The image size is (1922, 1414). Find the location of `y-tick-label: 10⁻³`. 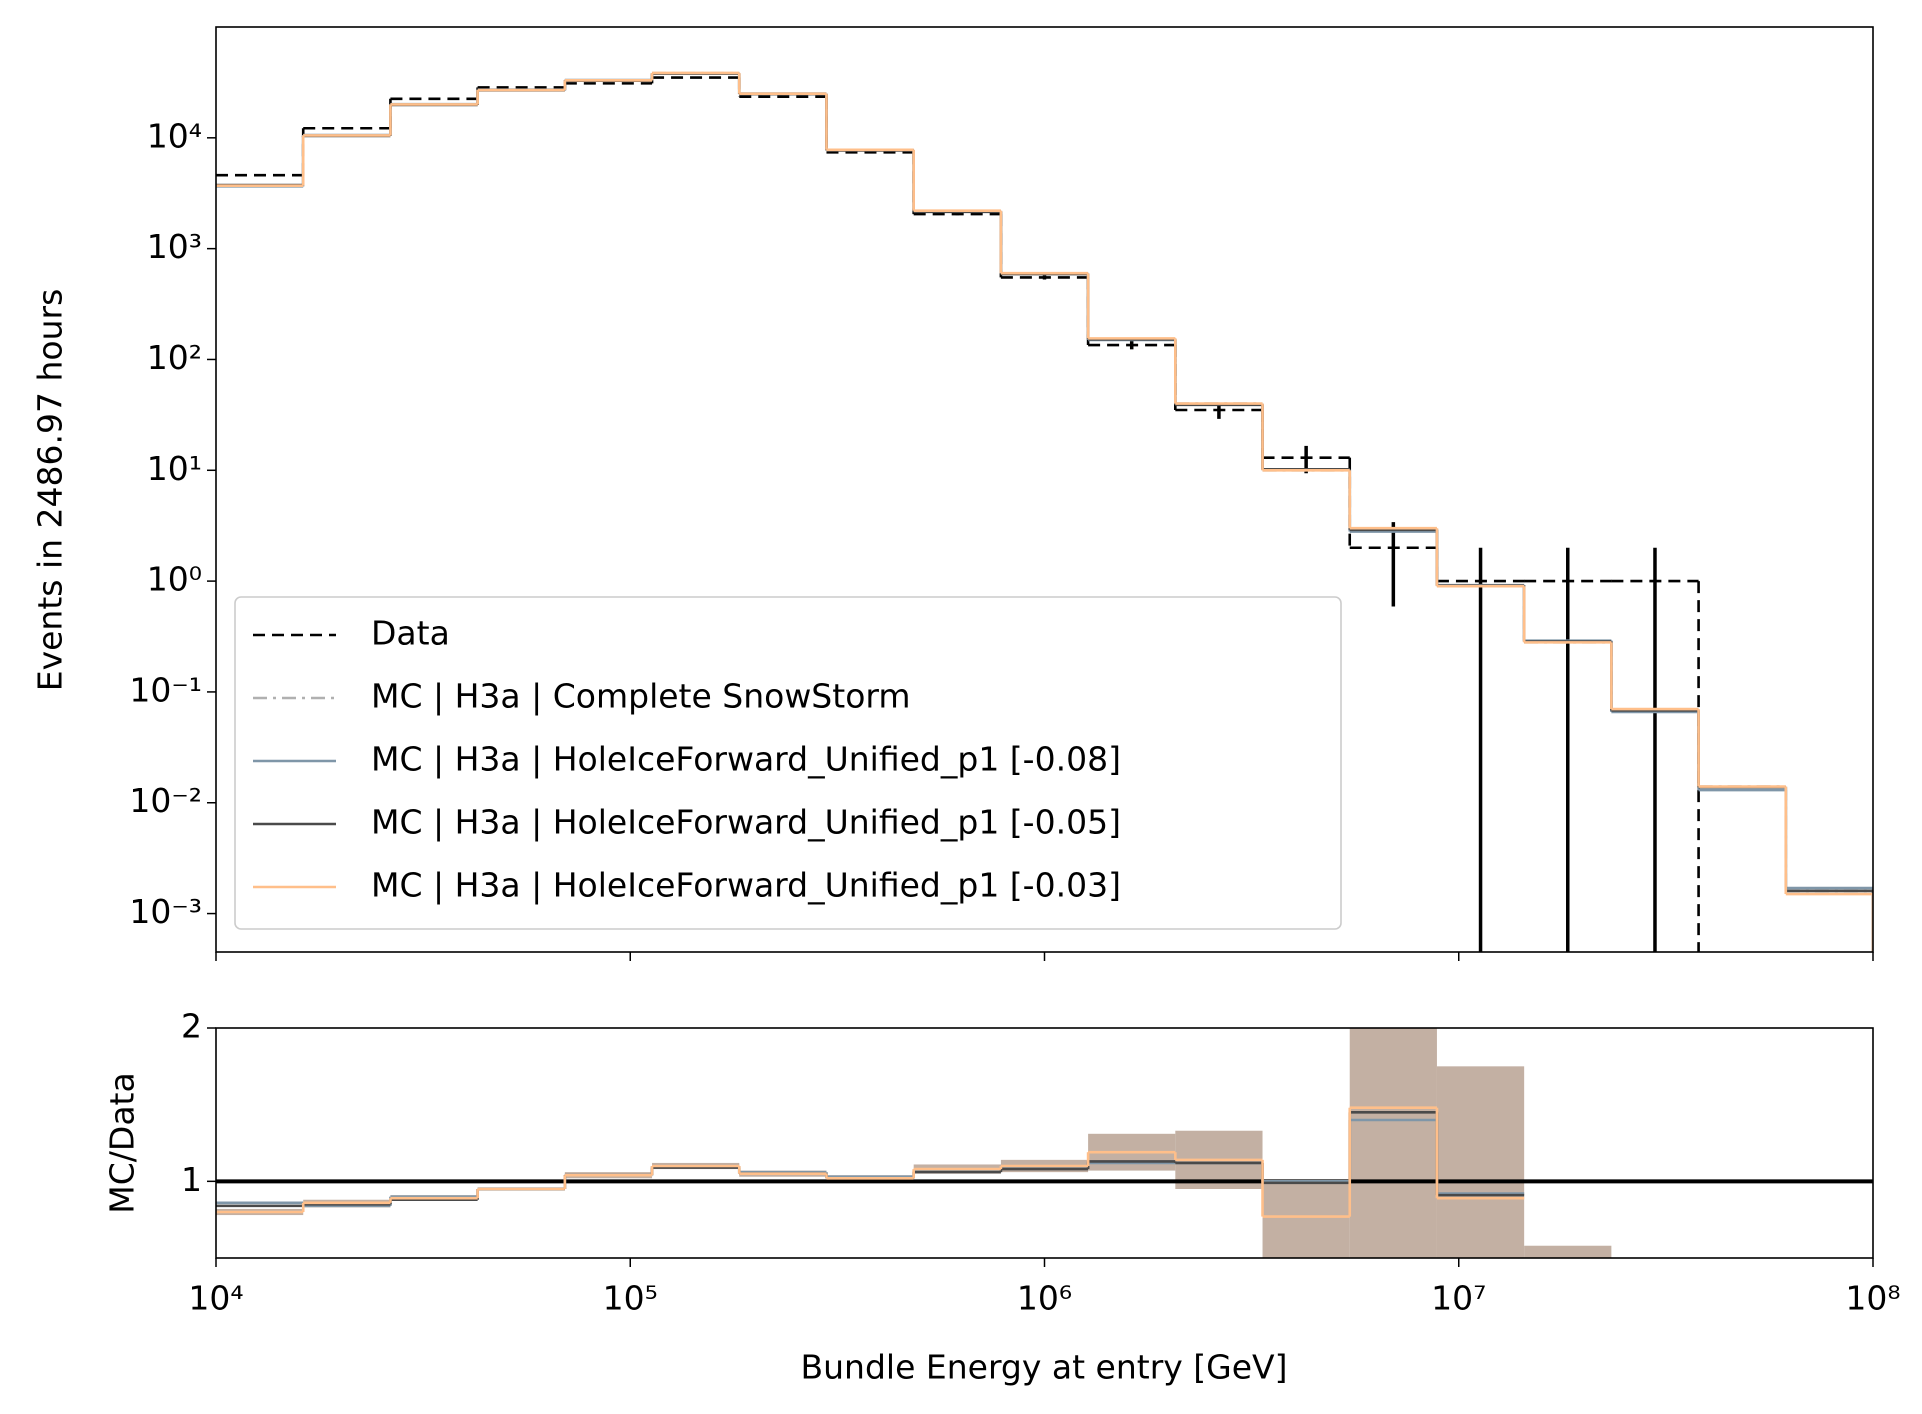

y-tick-label: 10⁻³ is located at coordinates (165, 911).